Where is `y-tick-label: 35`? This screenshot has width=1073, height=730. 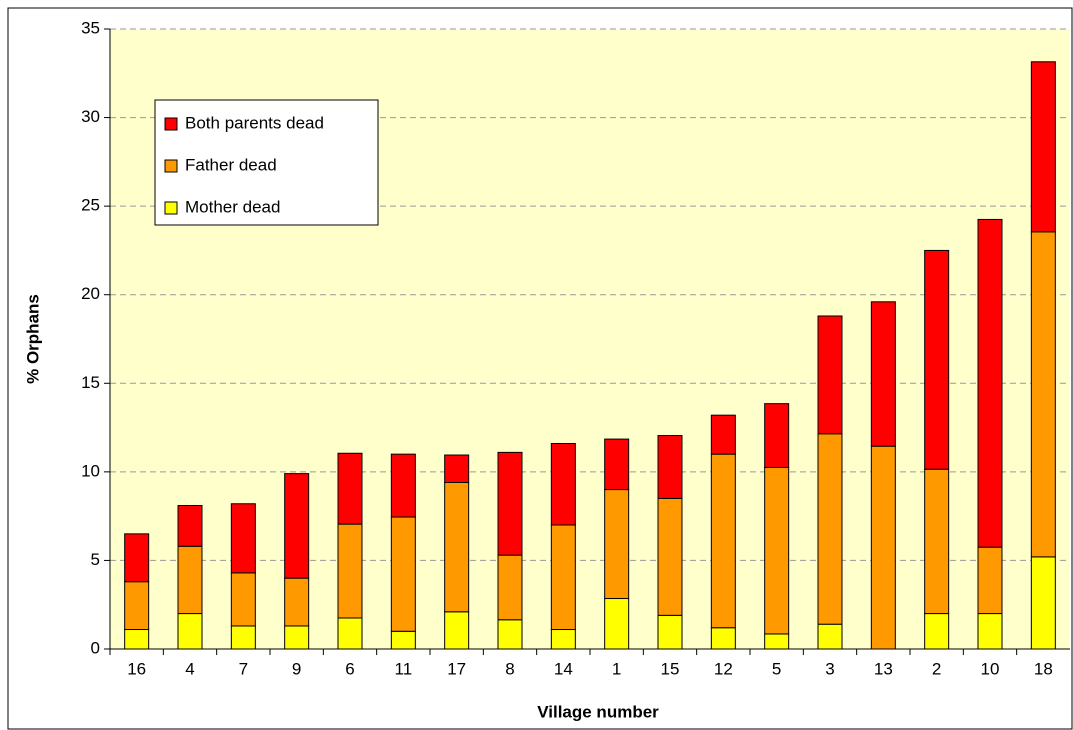
y-tick-label: 35 is located at coordinates (90, 27).